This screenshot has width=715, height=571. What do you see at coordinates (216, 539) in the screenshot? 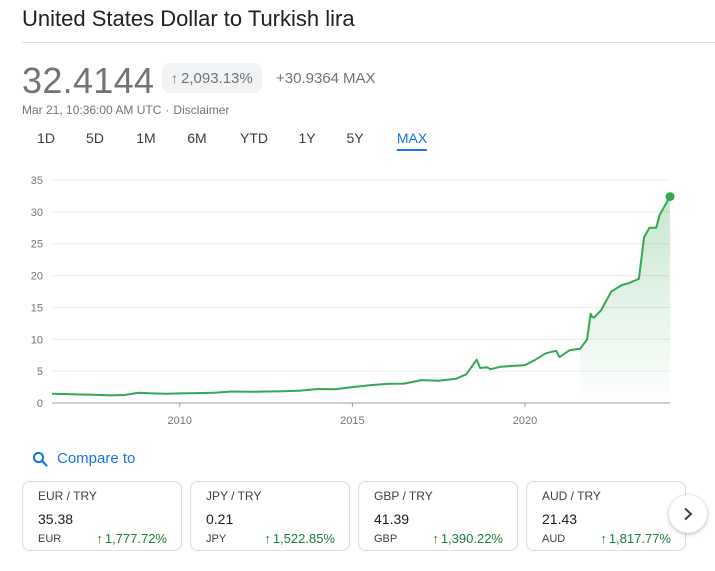
I see `card-base-currency: JPY` at bounding box center [216, 539].